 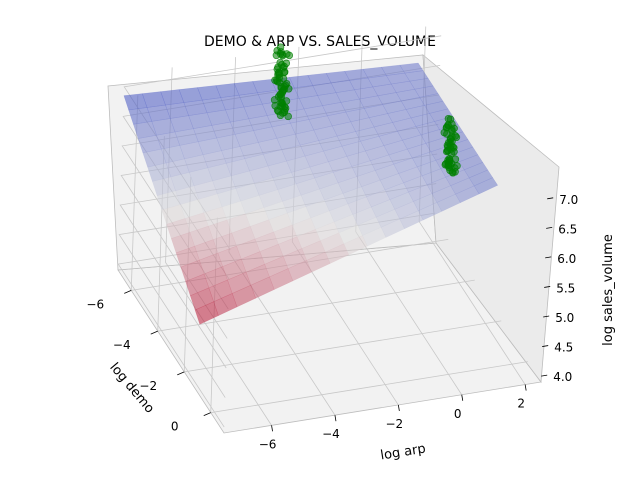 What do you see at coordinates (563, 348) in the screenshot?
I see `z-tick-label: 4.5` at bounding box center [563, 348].